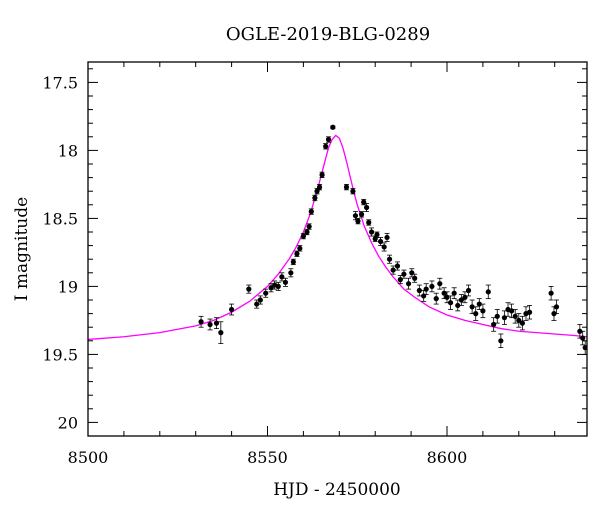 The image size is (600, 512). Describe the element at coordinates (68, 150) in the screenshot. I see `y-tick-label: 18` at that location.